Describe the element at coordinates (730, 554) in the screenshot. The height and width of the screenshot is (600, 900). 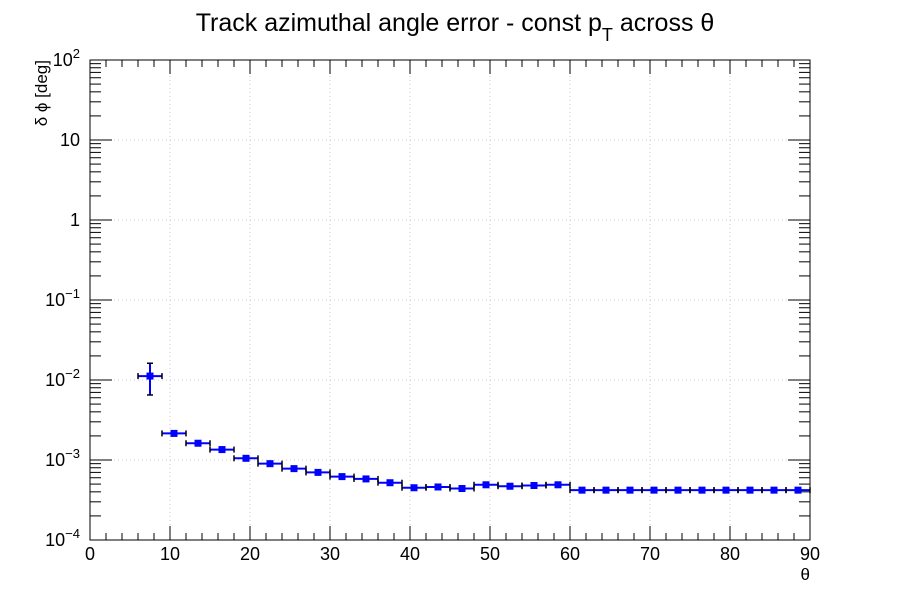
I see `x-tick-label: 80` at that location.